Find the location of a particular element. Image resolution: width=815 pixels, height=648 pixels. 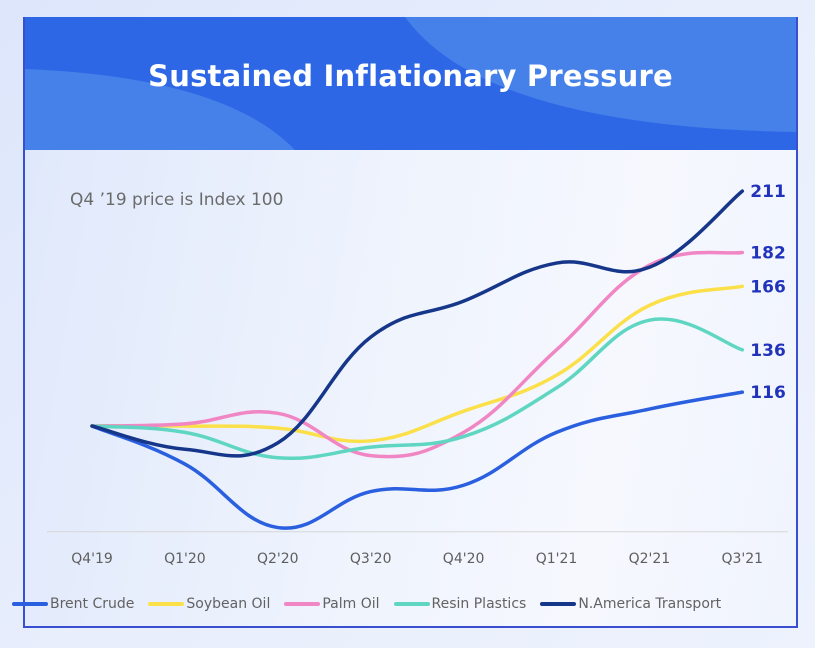

legend-item: N.America Transport is located at coordinates (630, 604).